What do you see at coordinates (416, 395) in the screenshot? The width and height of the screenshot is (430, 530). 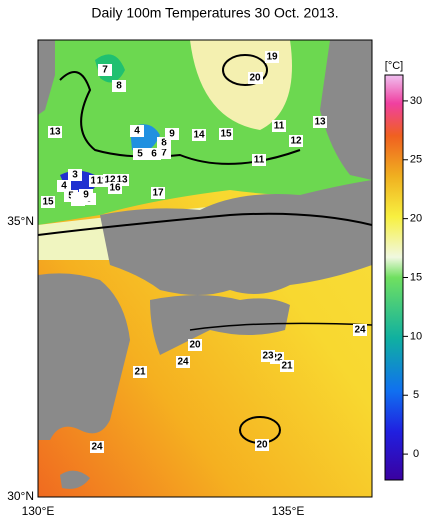 I see `colorbar-tick-label: 5` at bounding box center [416, 395].